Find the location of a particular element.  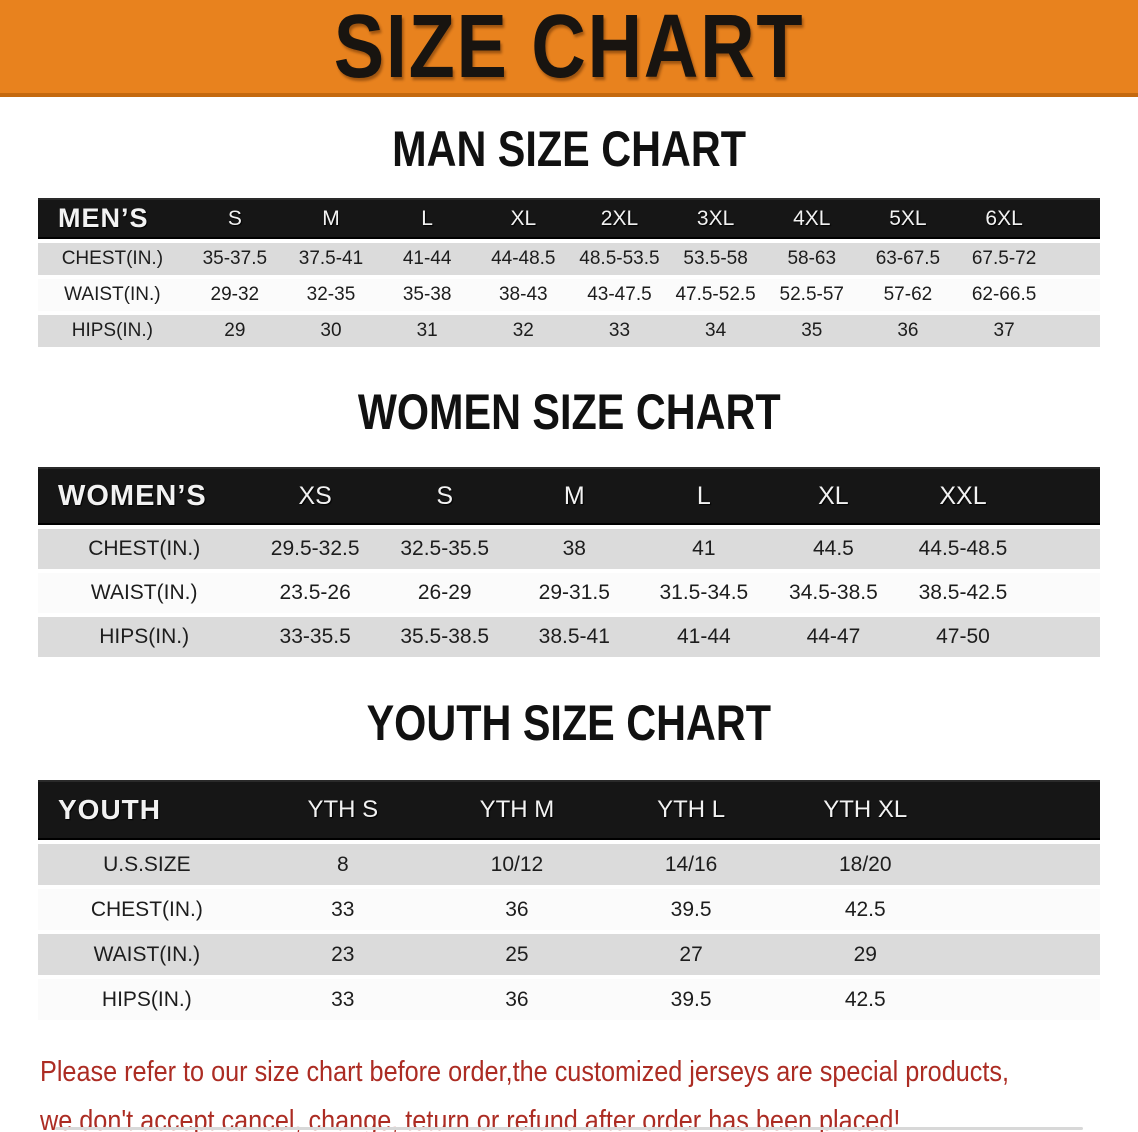

size-value: 62-66.5 is located at coordinates (1004, 295).